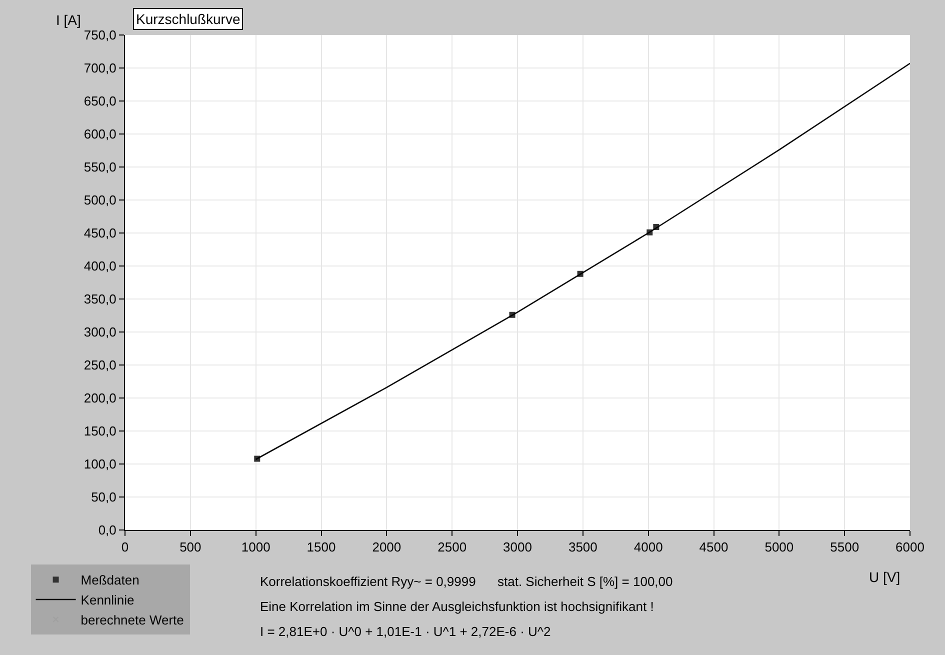 Image resolution: width=945 pixels, height=655 pixels. What do you see at coordinates (100, 431) in the screenshot?
I see `y-tick-label: 150,0` at bounding box center [100, 431].